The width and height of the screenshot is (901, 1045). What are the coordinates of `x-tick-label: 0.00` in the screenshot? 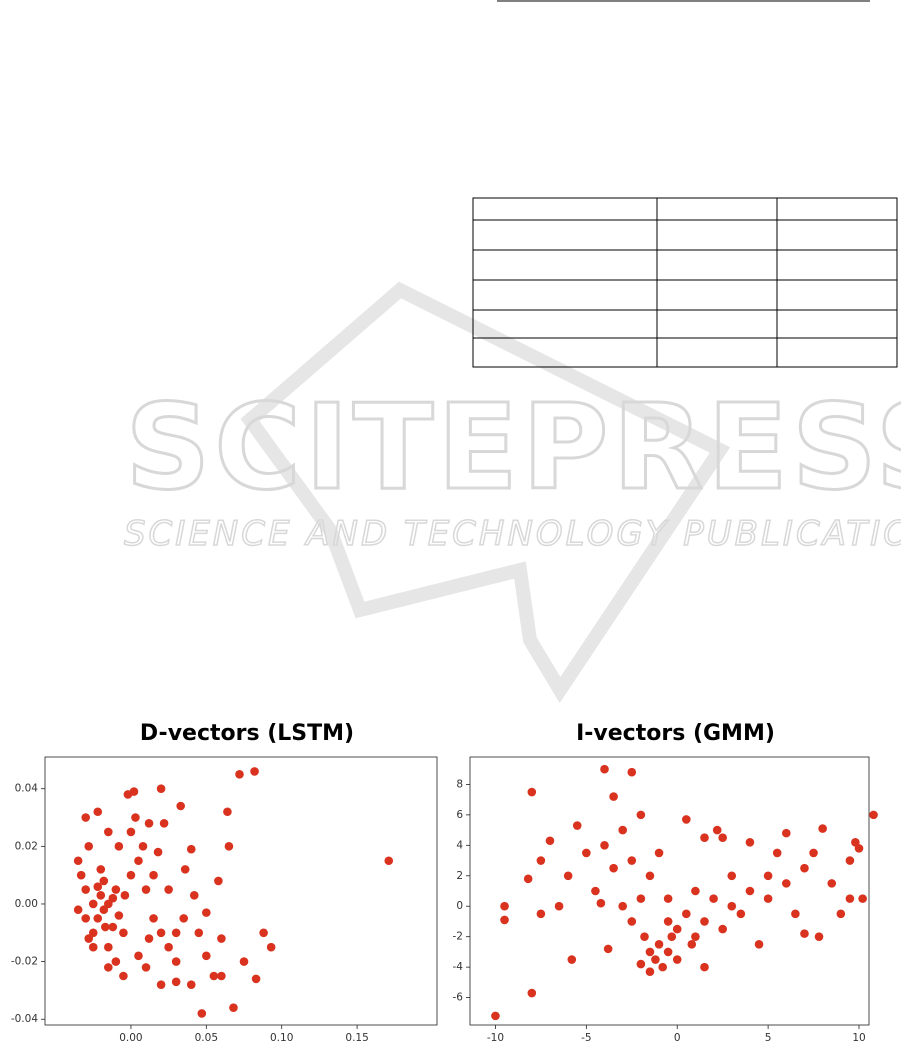 It's located at (130, 1038).